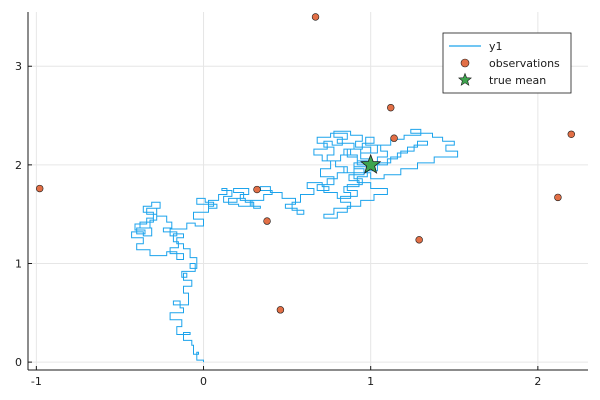  What do you see at coordinates (465, 79) in the screenshot?
I see `legend-swatch-true-mean` at bounding box center [465, 79].